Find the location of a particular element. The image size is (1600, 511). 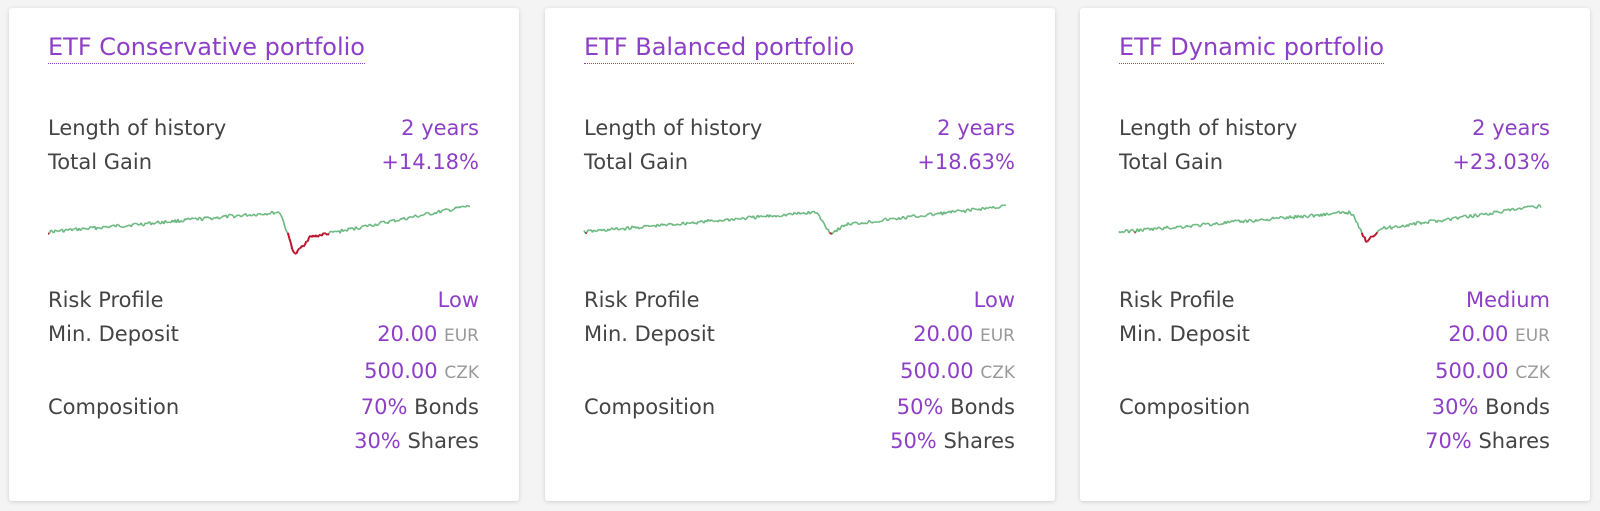

portfolio-title-link: ETF Balanced portfolio is located at coordinates (719, 48).